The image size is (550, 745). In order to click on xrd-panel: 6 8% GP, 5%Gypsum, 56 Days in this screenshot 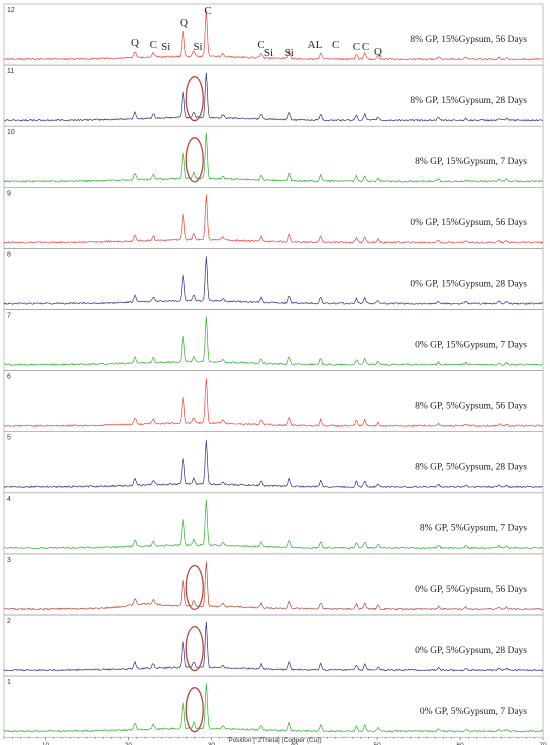, I will do `click(273, 401)`.